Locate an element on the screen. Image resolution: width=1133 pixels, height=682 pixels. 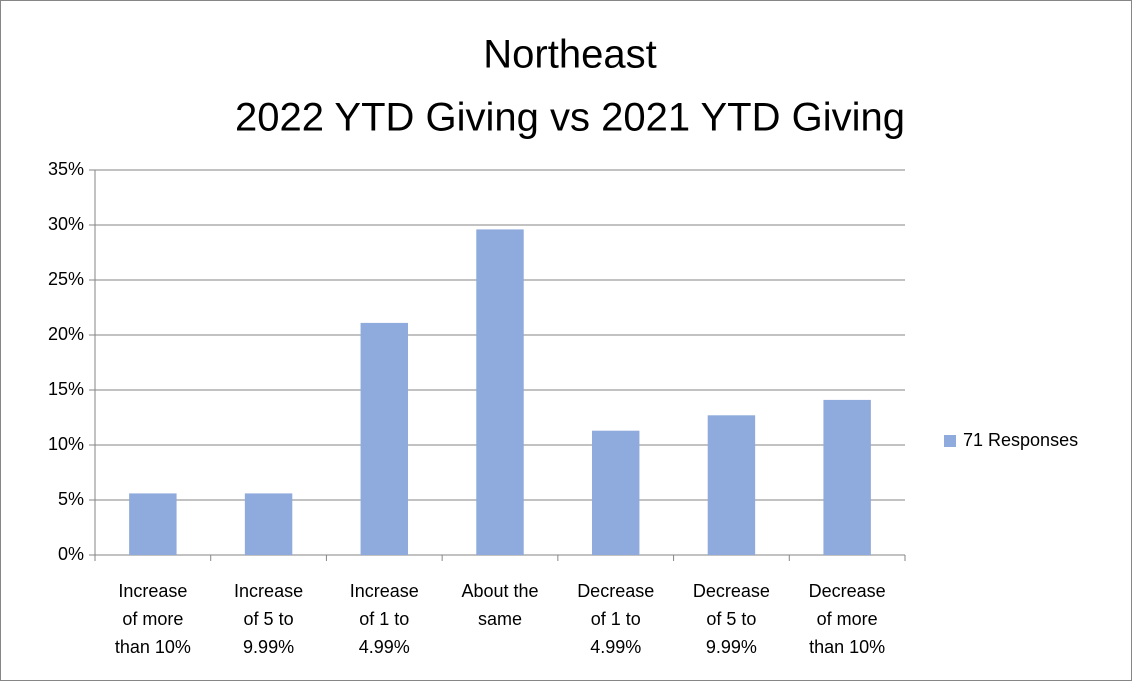
legend-swatch is located at coordinates (950, 441).